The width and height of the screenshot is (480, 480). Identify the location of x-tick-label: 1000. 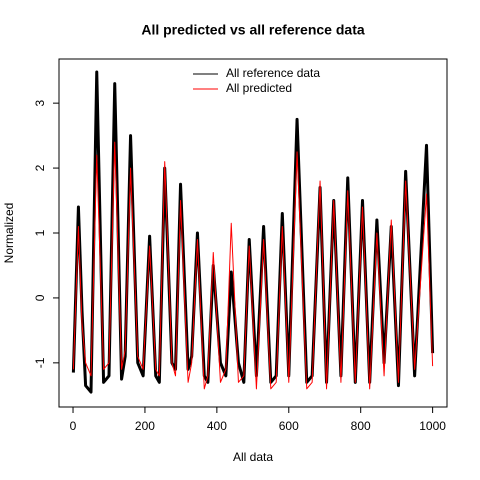
(432, 426).